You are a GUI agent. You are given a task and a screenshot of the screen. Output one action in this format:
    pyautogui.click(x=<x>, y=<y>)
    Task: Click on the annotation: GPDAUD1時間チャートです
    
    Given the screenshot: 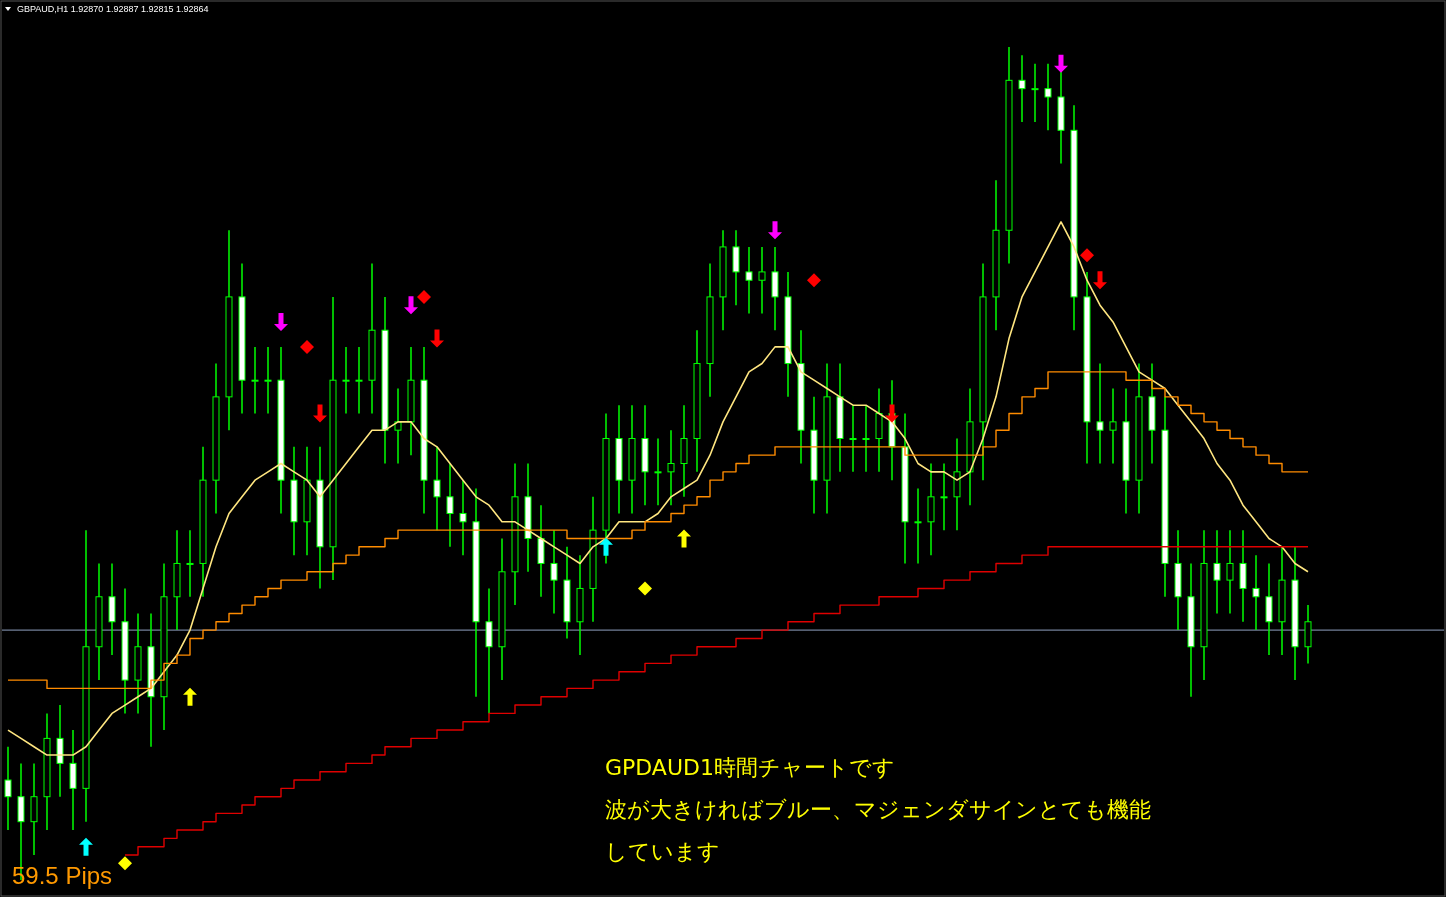 What is the action you would take?
    pyautogui.click(x=750, y=767)
    